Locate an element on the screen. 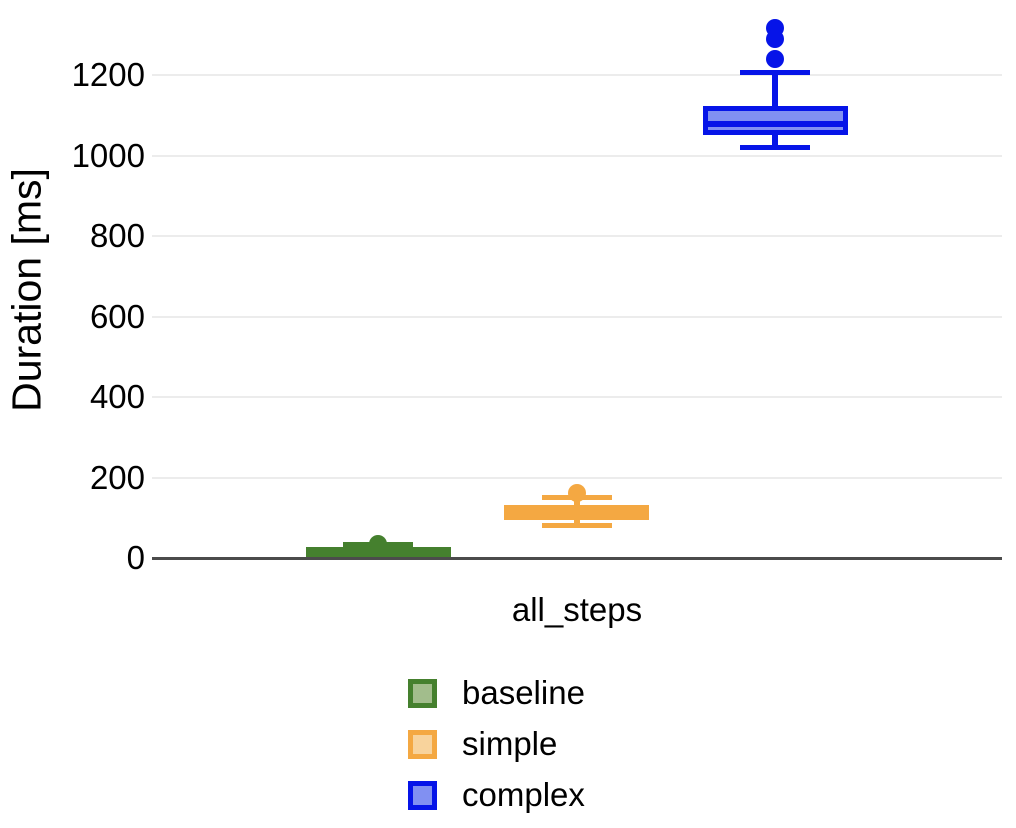  complex-median-line is located at coordinates (775, 124).